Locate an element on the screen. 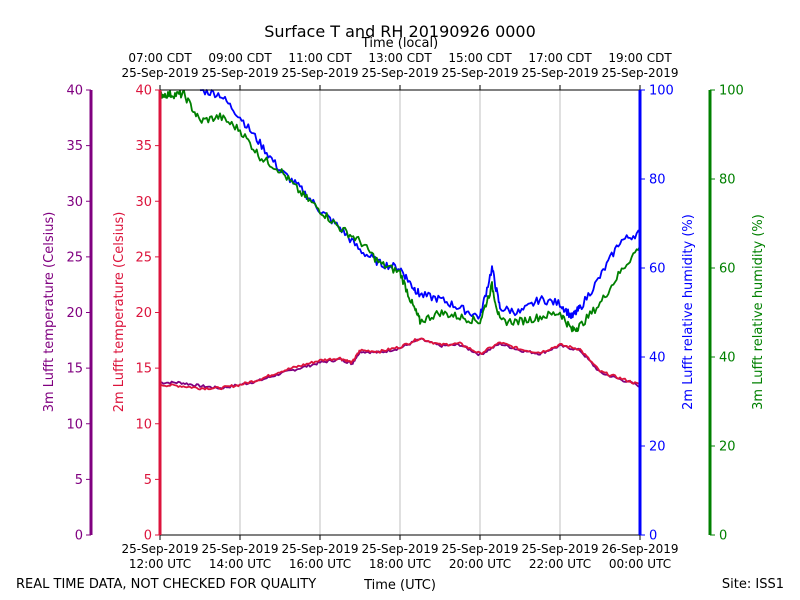  y-tick-label-temp3m: 10 is located at coordinates (74, 424).